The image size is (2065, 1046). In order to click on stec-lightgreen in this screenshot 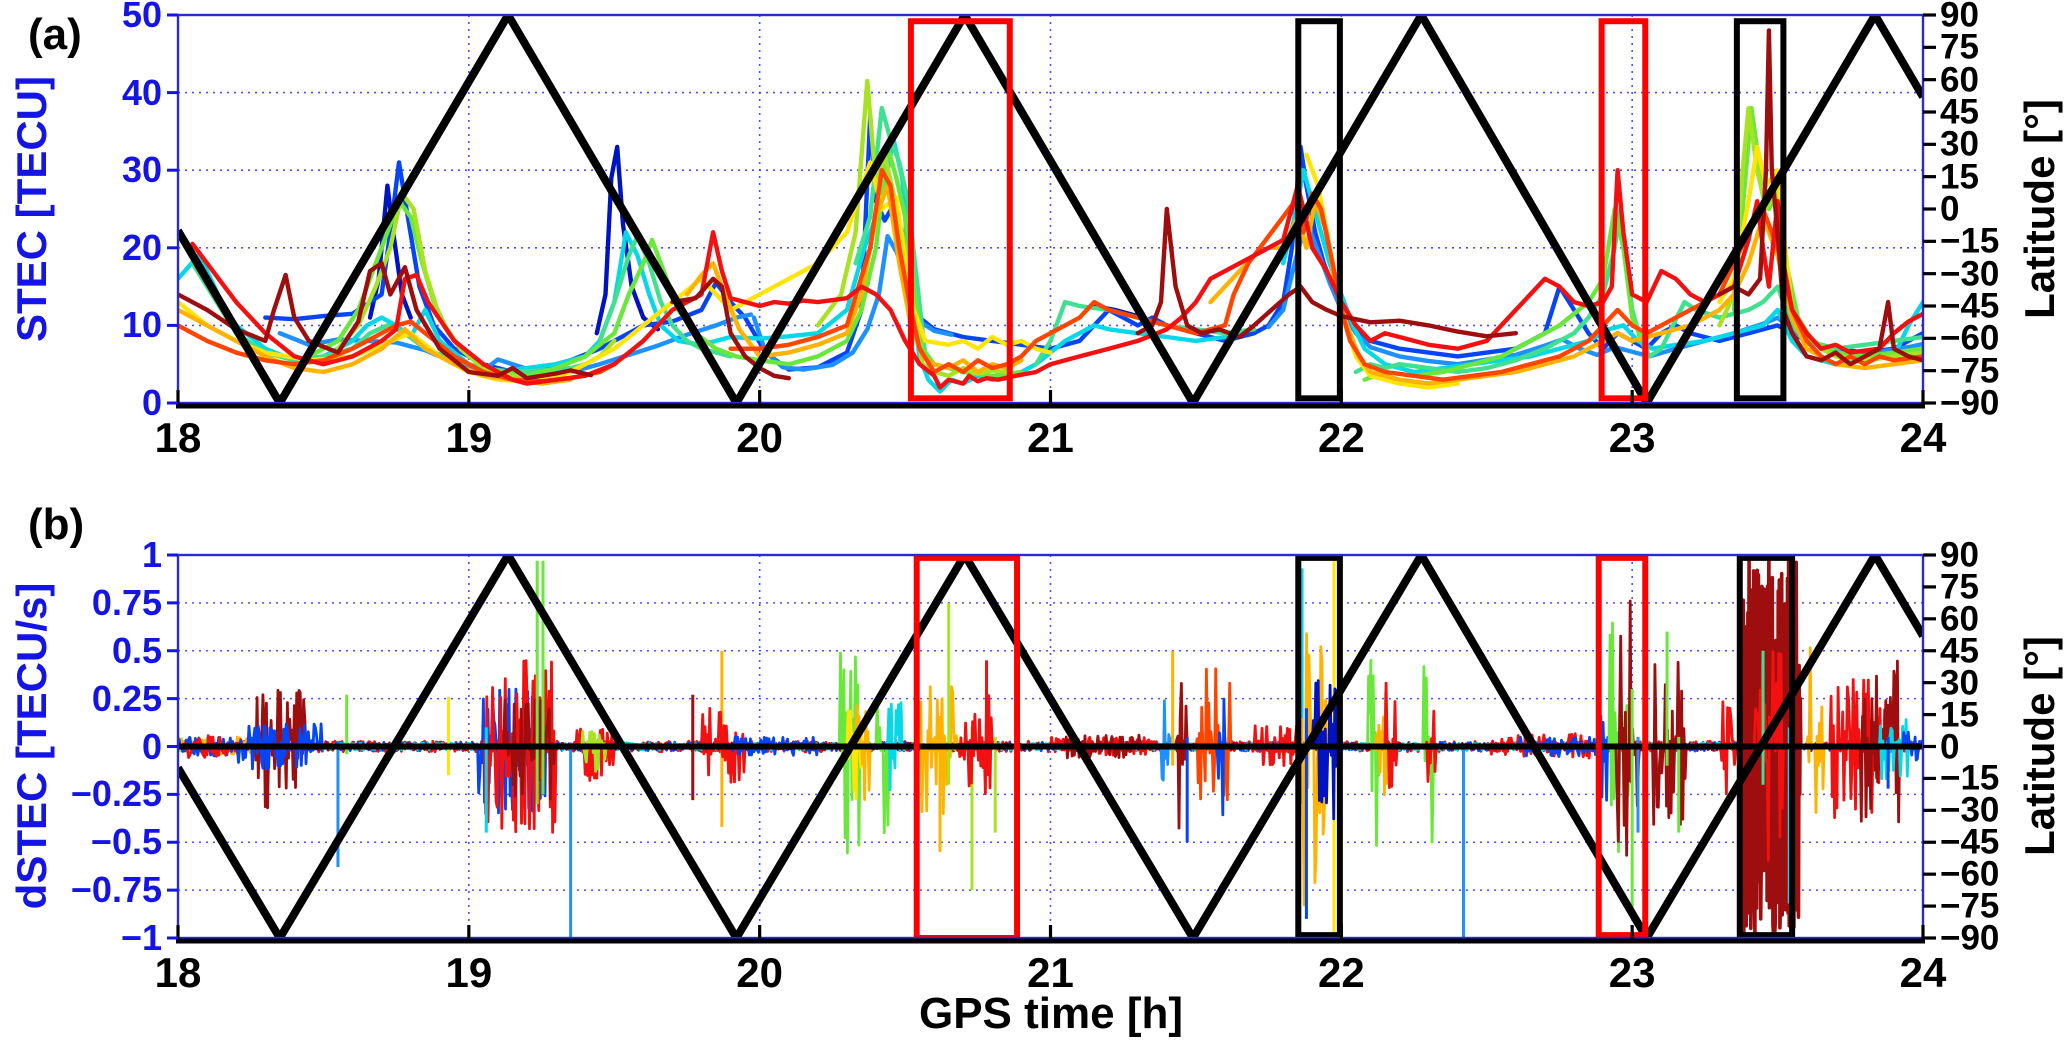, I will do `click(665, 261)`.